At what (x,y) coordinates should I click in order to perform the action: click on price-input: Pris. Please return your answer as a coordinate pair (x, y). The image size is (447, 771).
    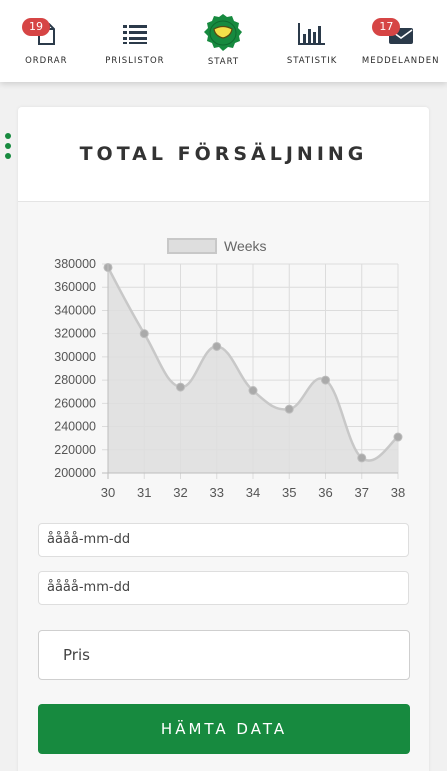
    Looking at the image, I should click on (224, 655).